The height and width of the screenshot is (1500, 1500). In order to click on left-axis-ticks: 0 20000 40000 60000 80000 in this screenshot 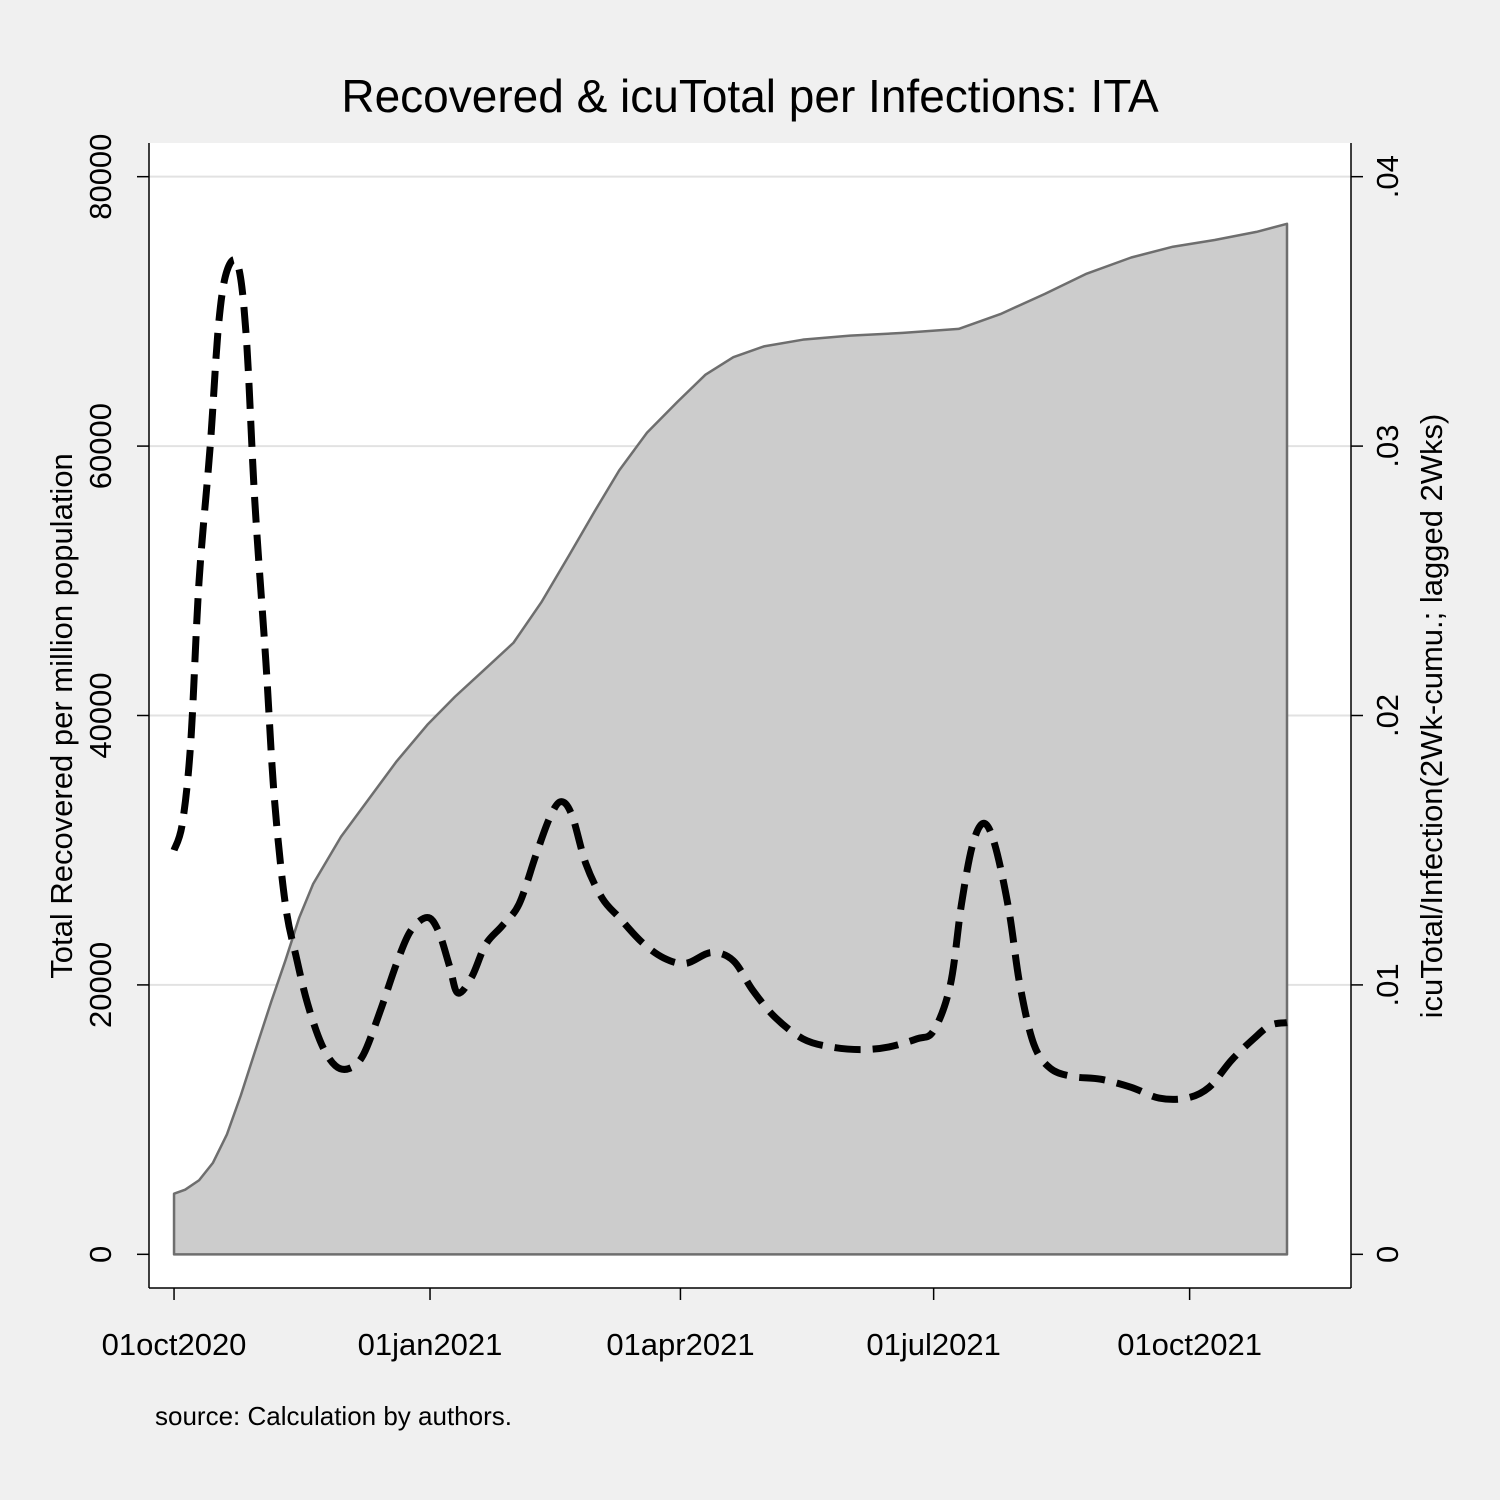, I will do `click(116, 698)`.